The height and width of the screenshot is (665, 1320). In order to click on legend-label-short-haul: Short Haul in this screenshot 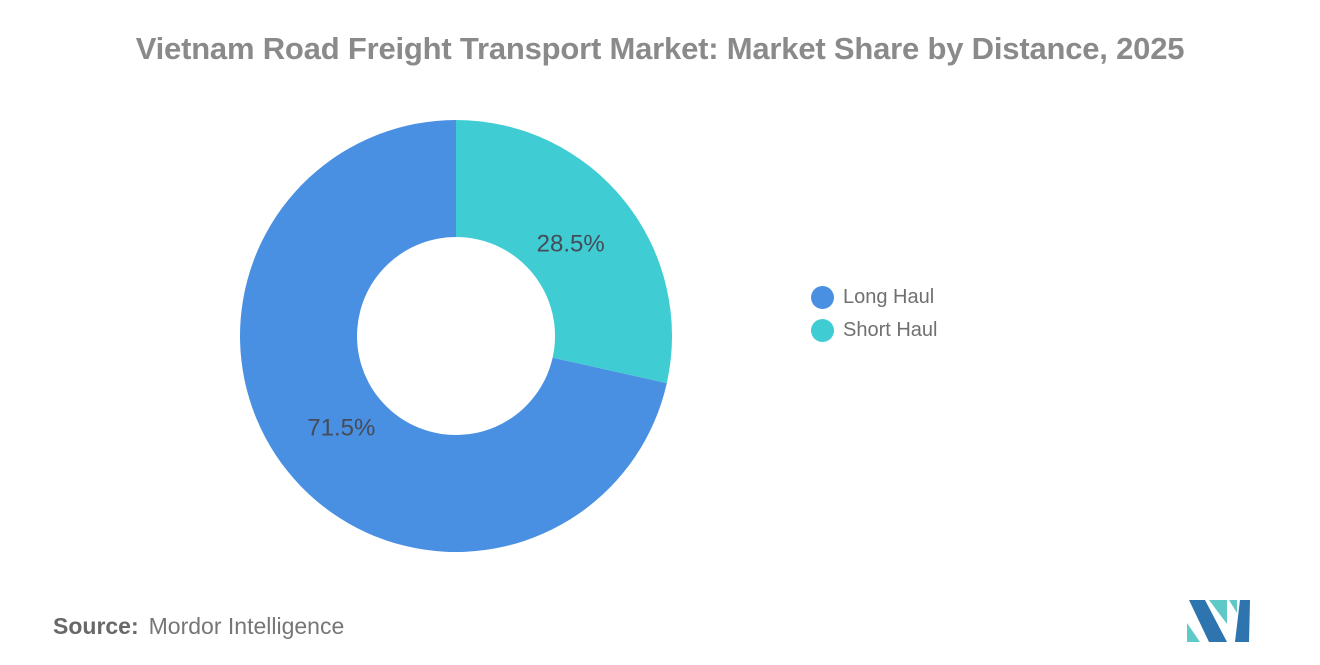, I will do `click(890, 330)`.